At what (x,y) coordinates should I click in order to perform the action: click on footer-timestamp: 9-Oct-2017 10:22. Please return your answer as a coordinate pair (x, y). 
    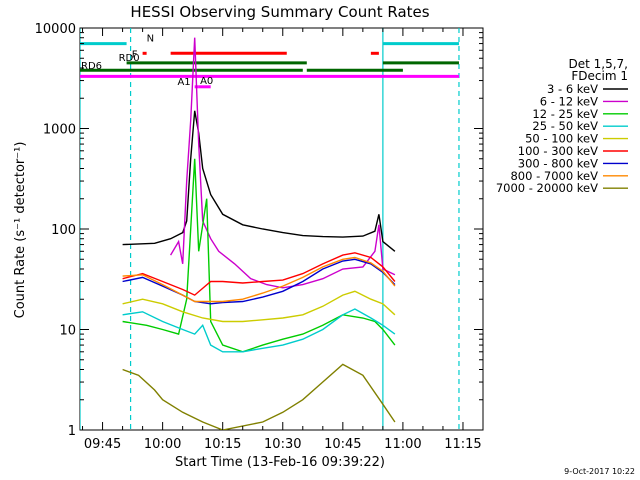
    Looking at the image, I should click on (599, 471).